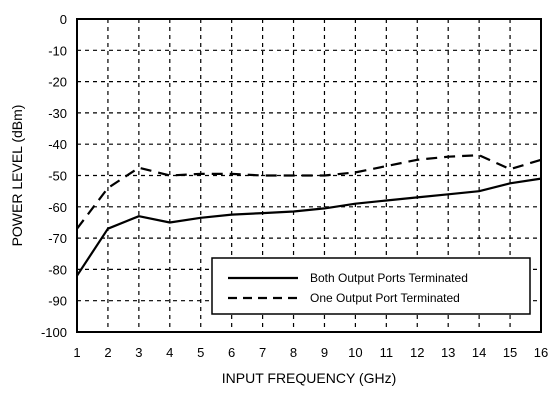 Image resolution: width=554 pixels, height=394 pixels. I want to click on y-tick-label: 0, so click(63, 19).